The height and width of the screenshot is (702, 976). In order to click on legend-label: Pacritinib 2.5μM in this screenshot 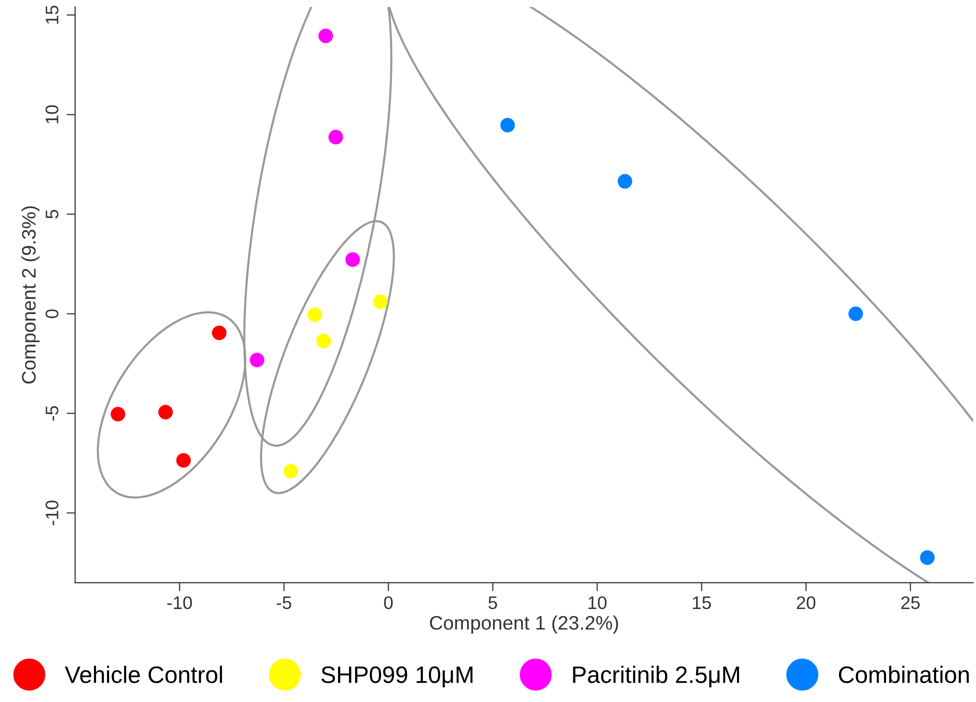, I will do `click(656, 677)`.